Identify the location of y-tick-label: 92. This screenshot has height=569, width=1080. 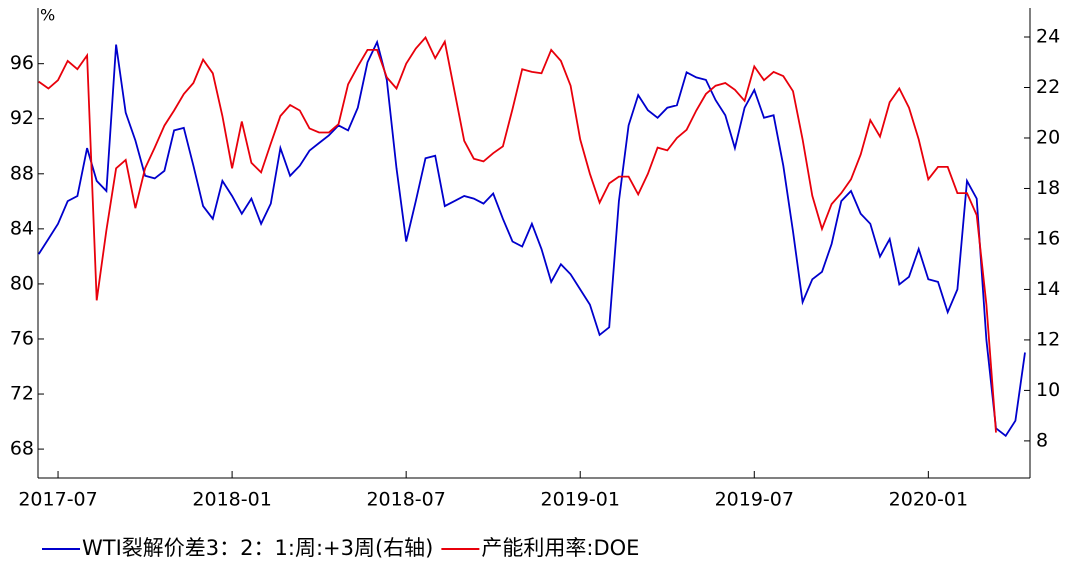
(22, 118).